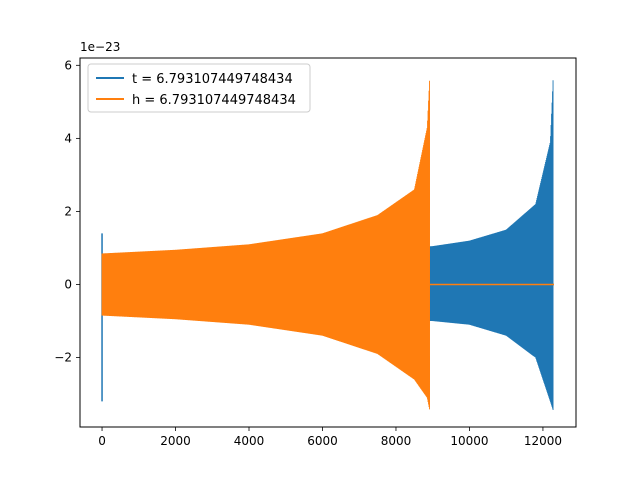 This screenshot has width=640, height=480. I want to click on x-tick-label: 2000, so click(175, 441).